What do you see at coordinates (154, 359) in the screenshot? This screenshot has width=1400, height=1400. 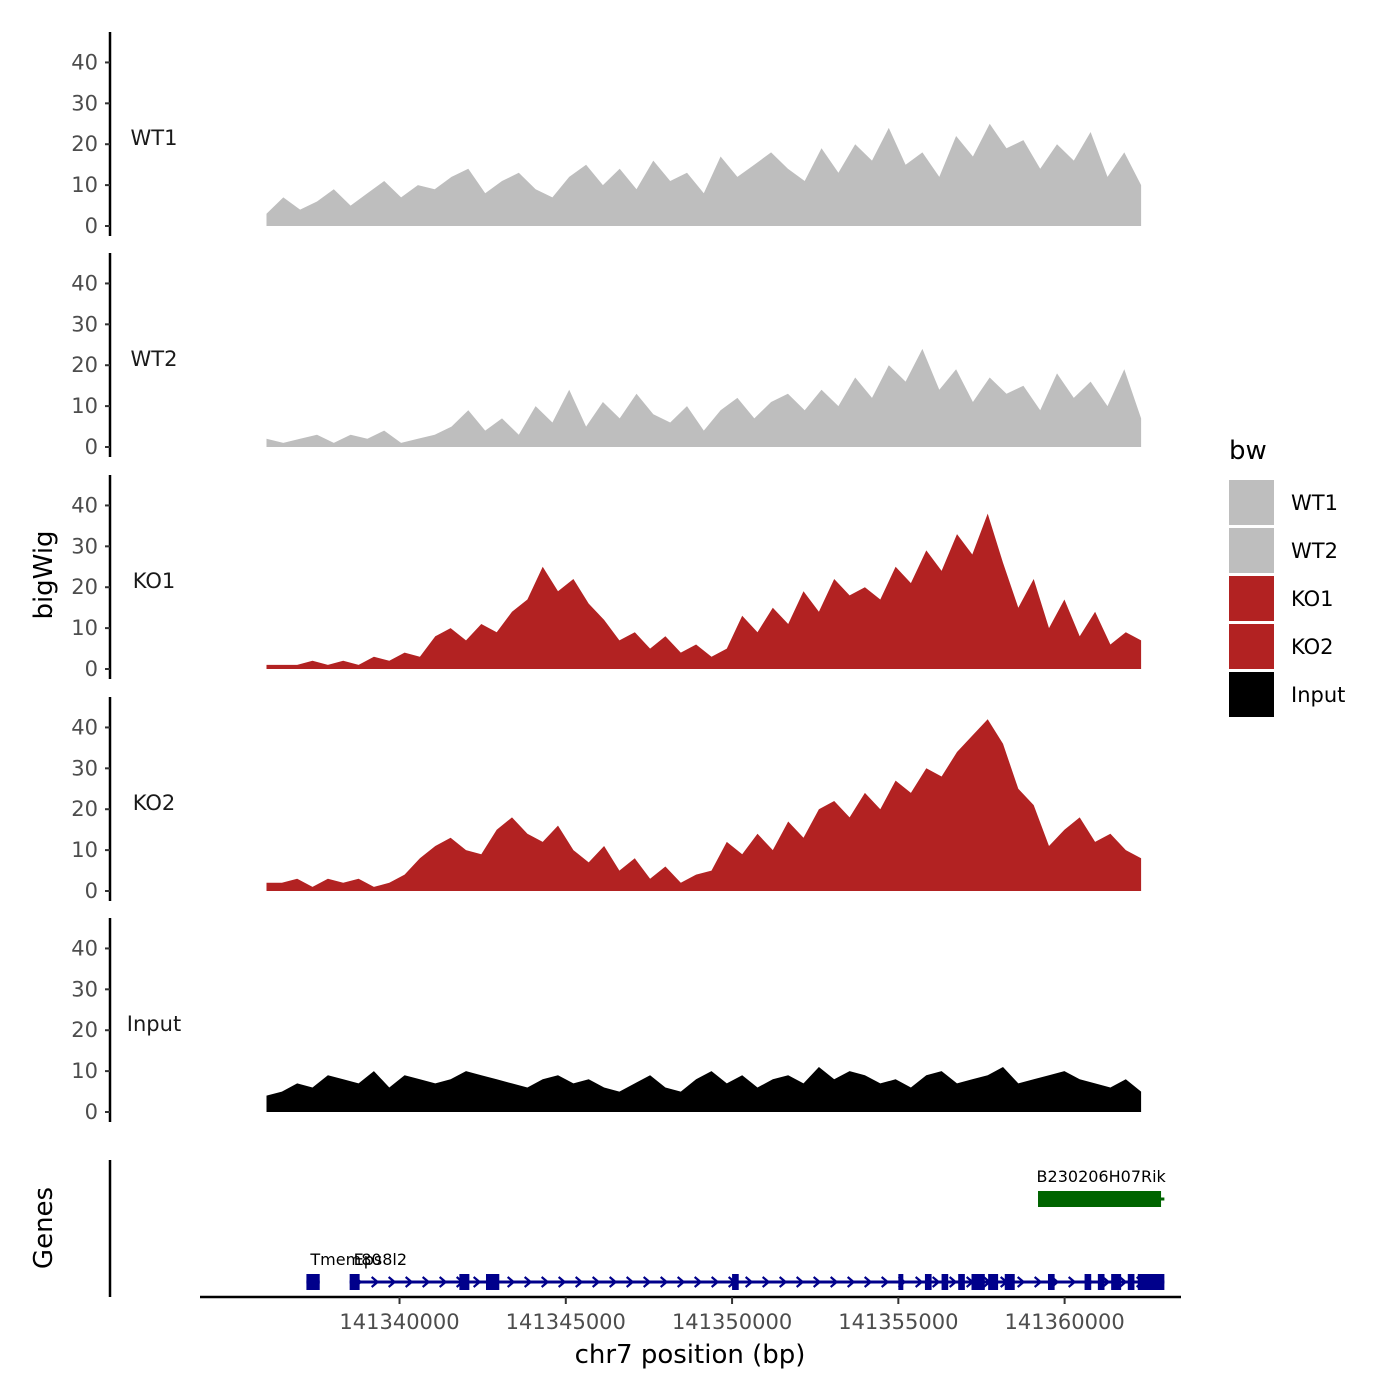 I see `track-label-wt2: WT2` at bounding box center [154, 359].